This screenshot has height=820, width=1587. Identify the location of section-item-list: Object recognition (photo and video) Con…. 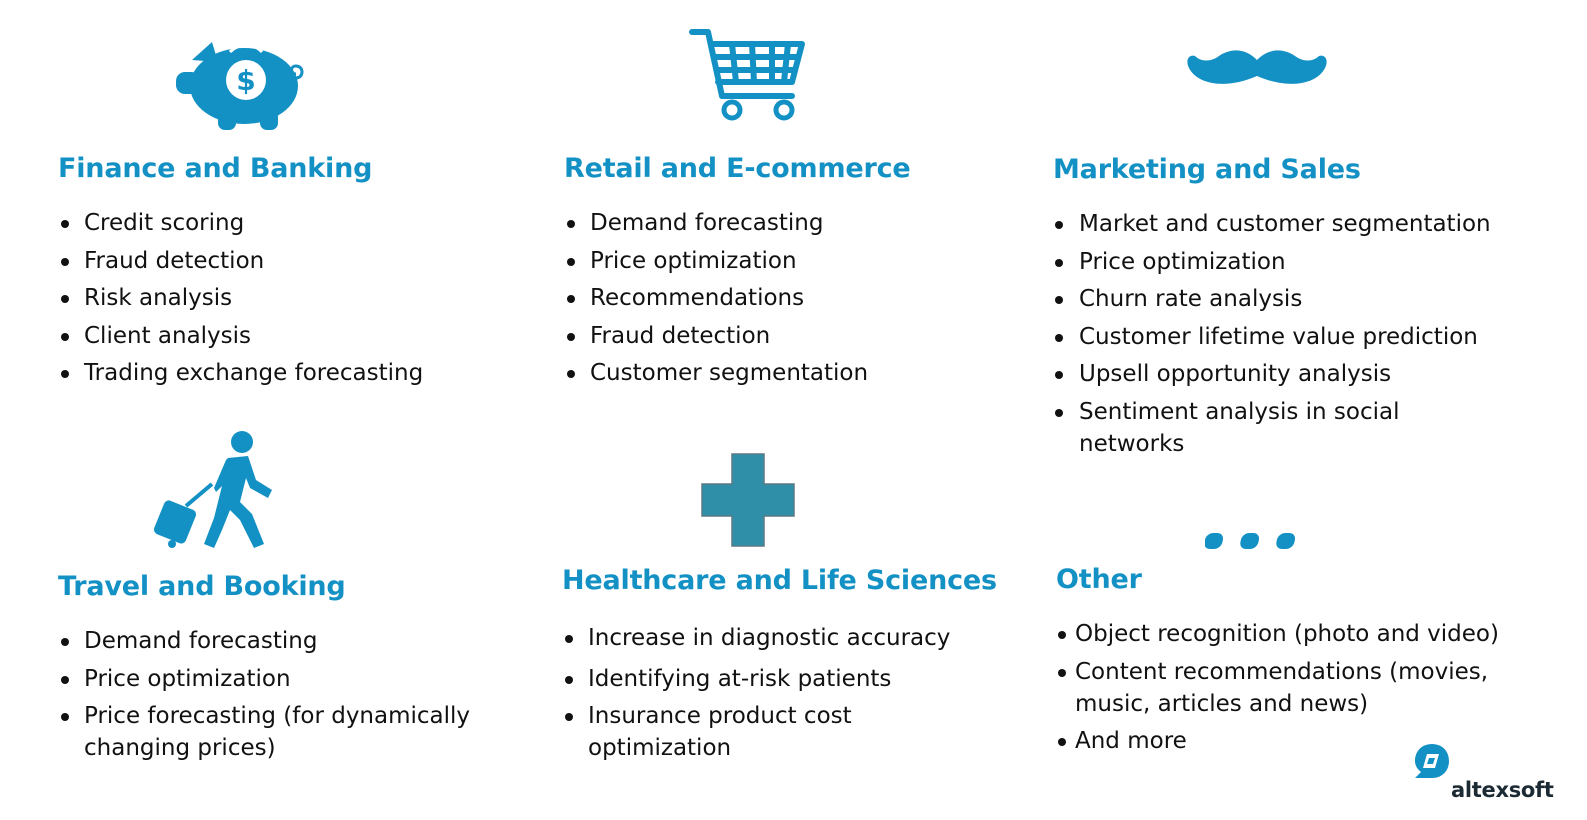
(1296, 690).